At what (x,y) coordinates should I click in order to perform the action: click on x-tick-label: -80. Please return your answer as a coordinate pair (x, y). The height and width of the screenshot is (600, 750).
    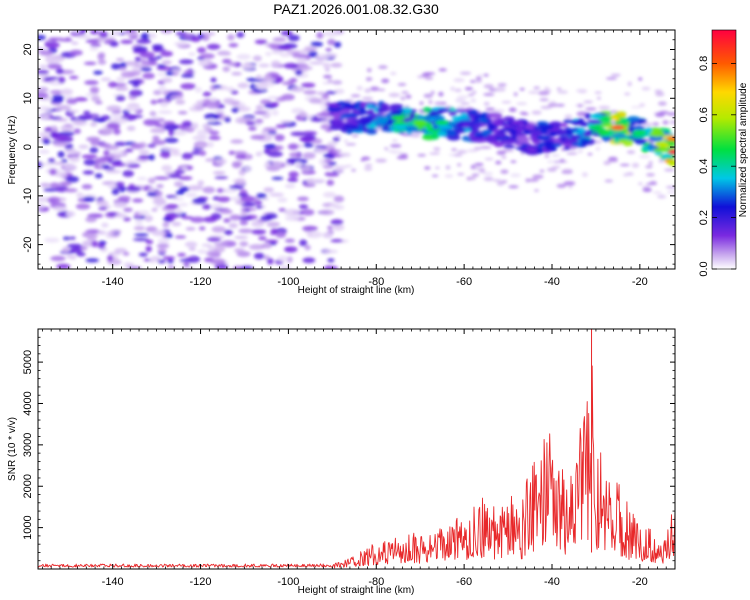
    Looking at the image, I should click on (376, 282).